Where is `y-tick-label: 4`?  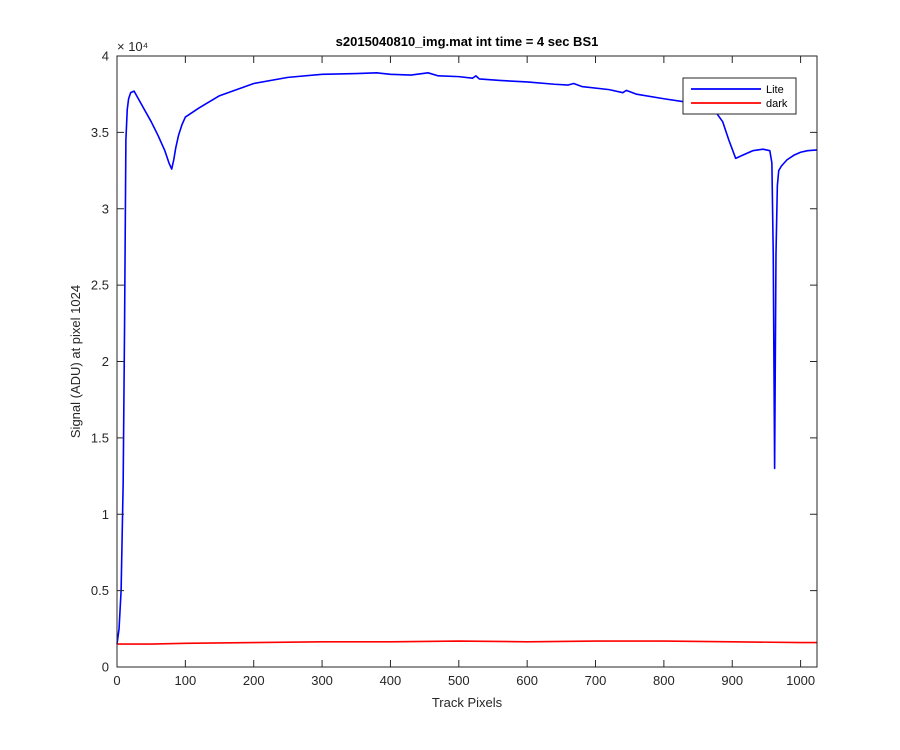
y-tick-label: 4 is located at coordinates (105, 56).